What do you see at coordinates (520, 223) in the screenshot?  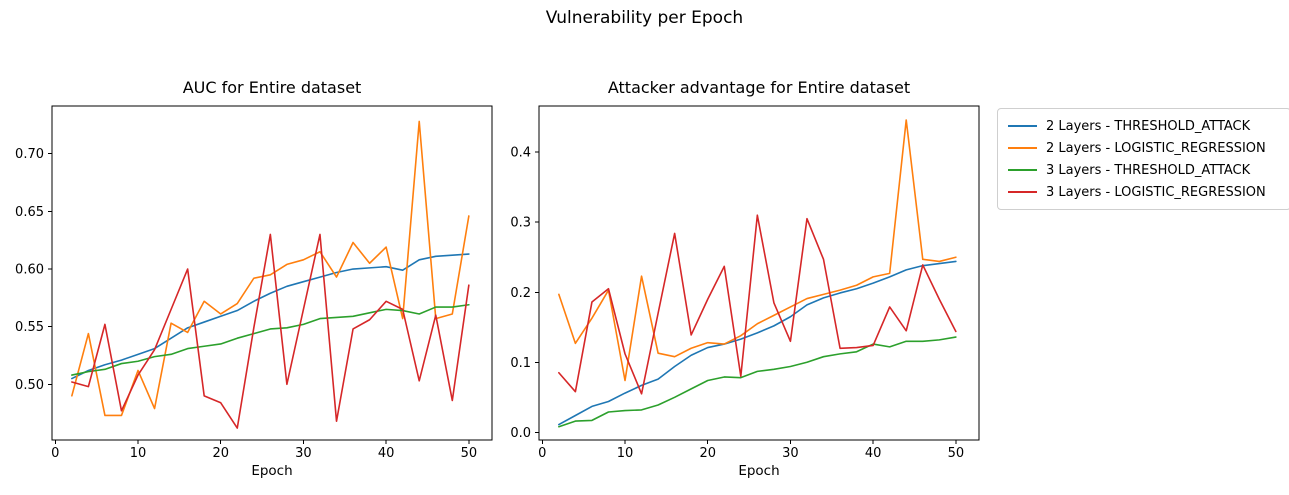 I see `y-tick-label: 0.3` at bounding box center [520, 223].